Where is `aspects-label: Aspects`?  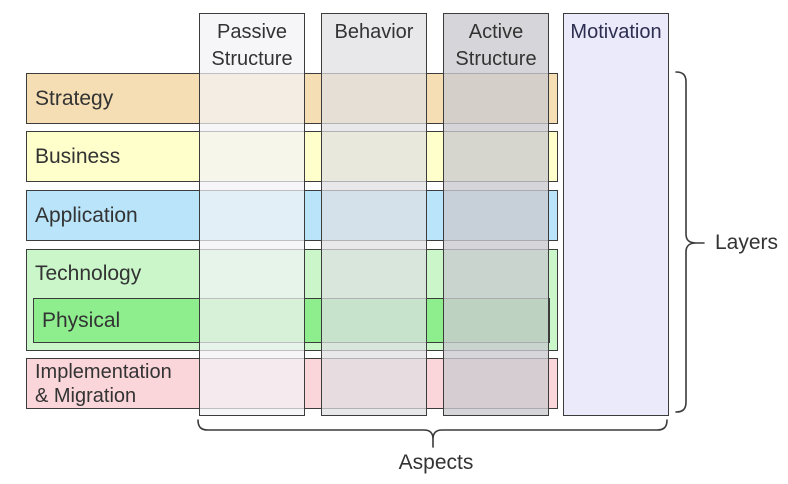 aspects-label: Aspects is located at coordinates (436, 462).